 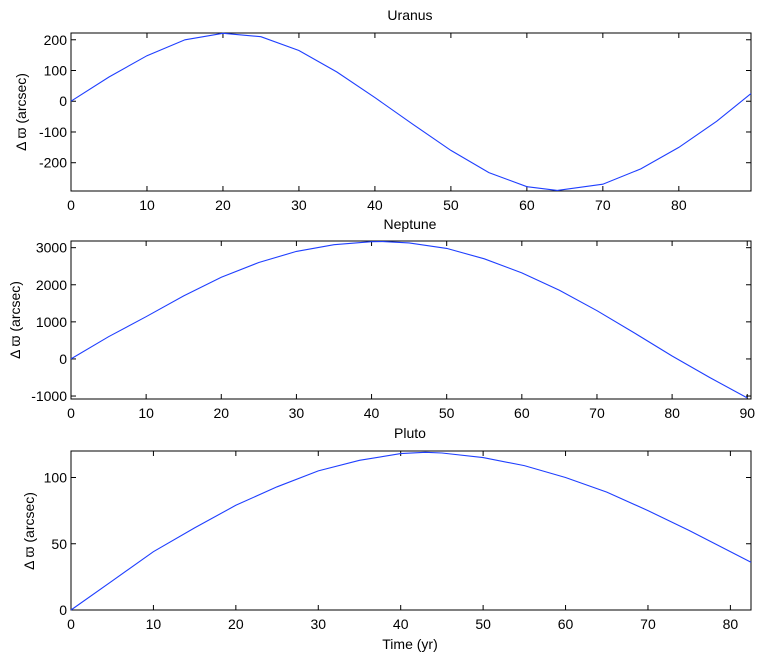 What do you see at coordinates (51, 322) in the screenshot?
I see `y-tick-label: 1000` at bounding box center [51, 322].